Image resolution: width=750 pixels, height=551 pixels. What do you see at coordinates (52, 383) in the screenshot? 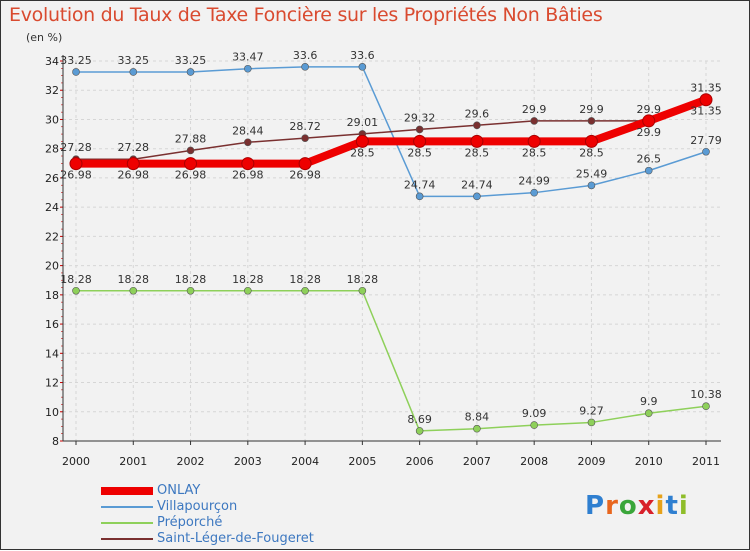
I see `y-tick-label: 12` at bounding box center [52, 383].